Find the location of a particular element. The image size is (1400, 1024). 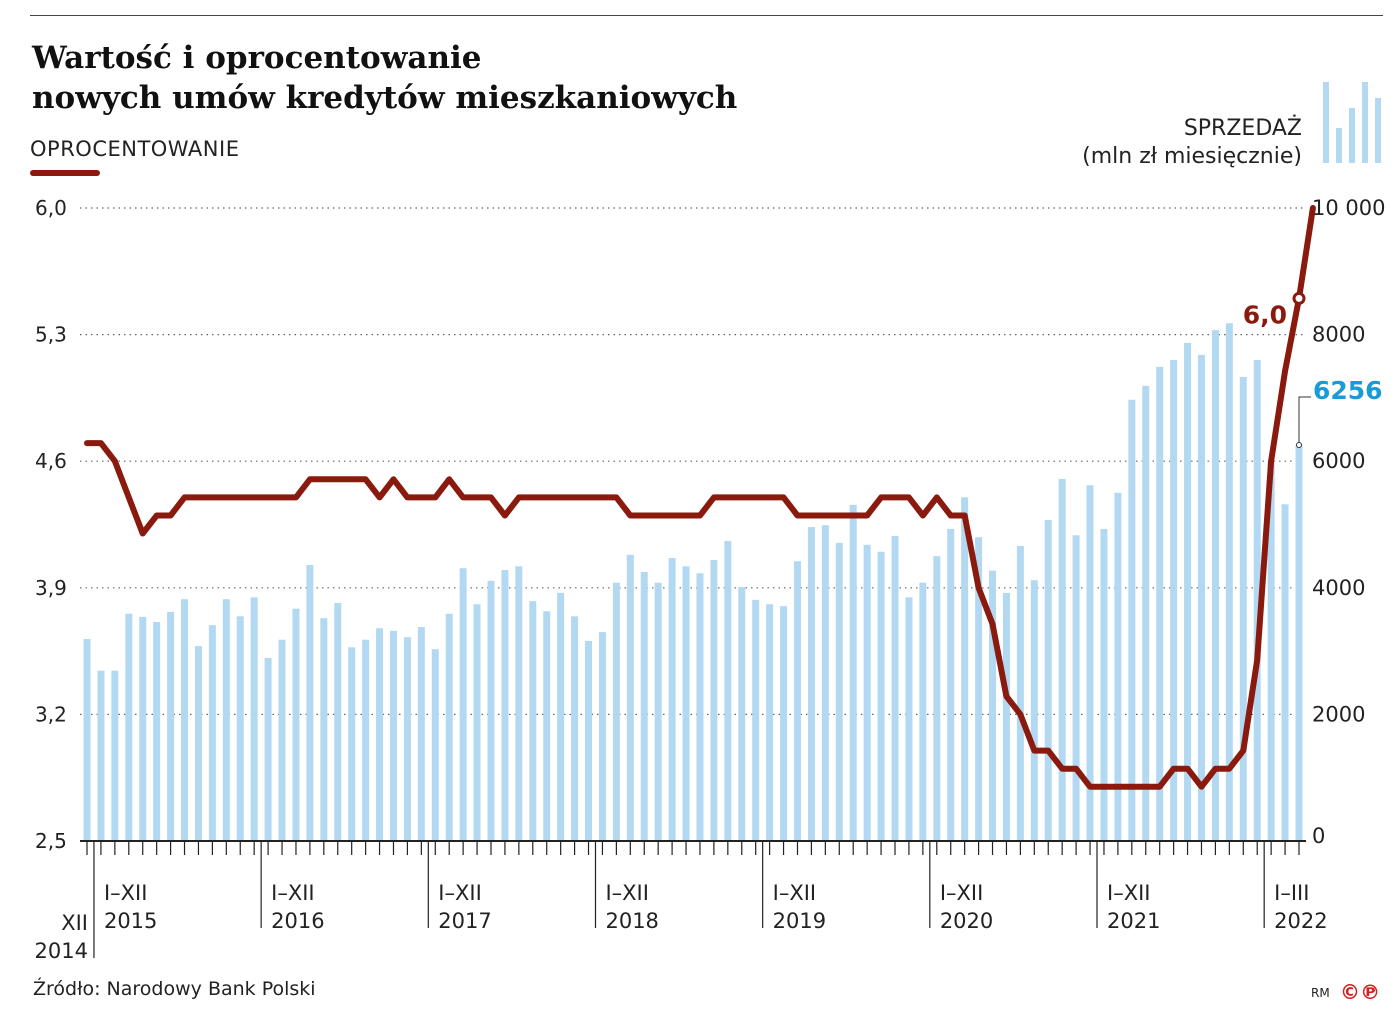

x-label-bottom: 2019 is located at coordinates (799, 921).